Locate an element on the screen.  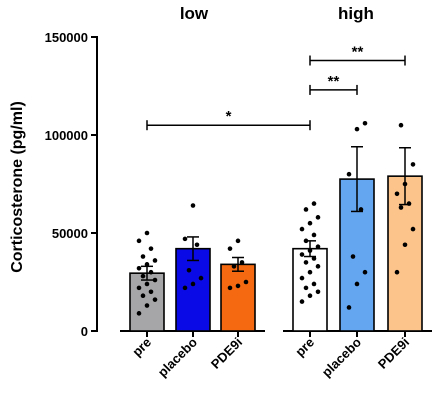
y-tick-label: 50000 is located at coordinates (70, 233).